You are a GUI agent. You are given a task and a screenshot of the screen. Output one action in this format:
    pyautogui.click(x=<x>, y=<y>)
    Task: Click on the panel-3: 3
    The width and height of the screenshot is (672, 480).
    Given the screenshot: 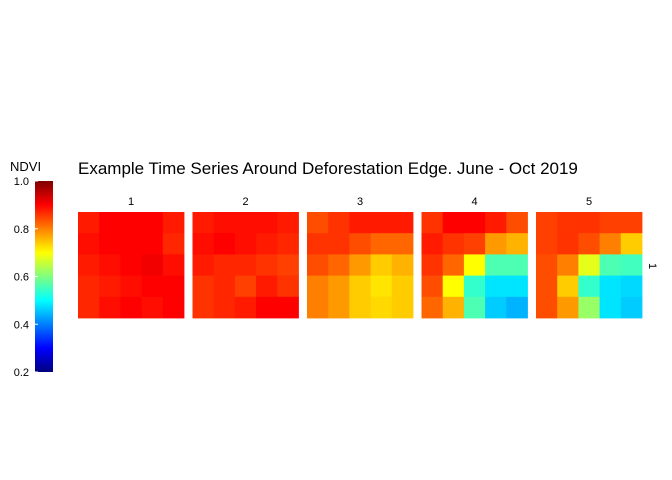 What is the action you would take?
    pyautogui.click(x=360, y=257)
    